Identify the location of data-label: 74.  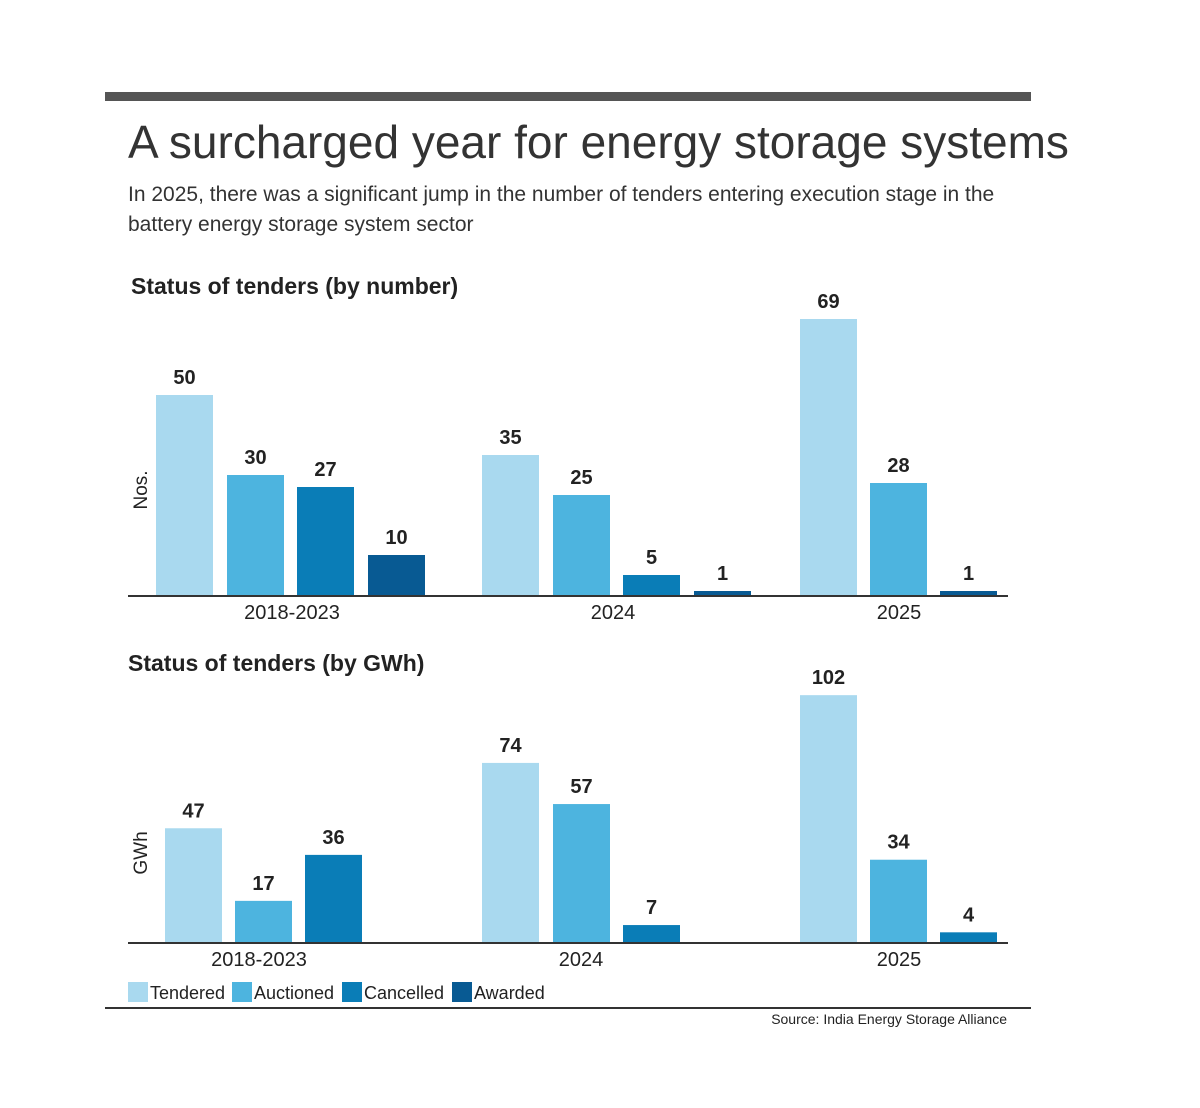
(510, 746).